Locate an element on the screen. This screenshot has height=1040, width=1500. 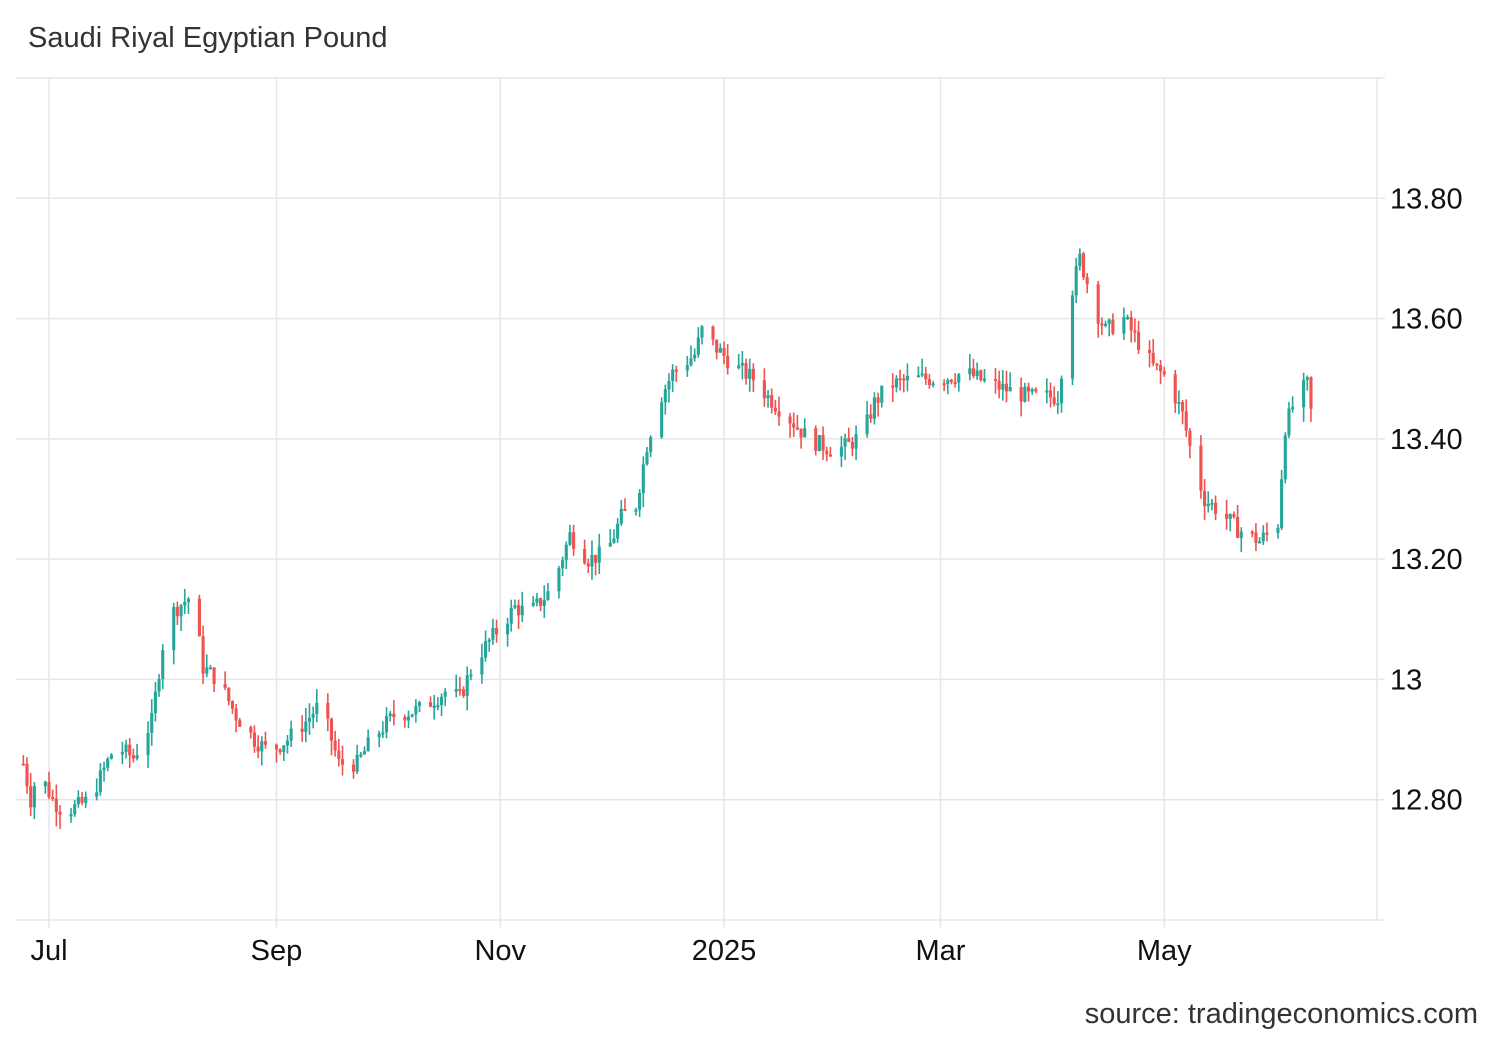
x-tick-label: Sep is located at coordinates (277, 951).